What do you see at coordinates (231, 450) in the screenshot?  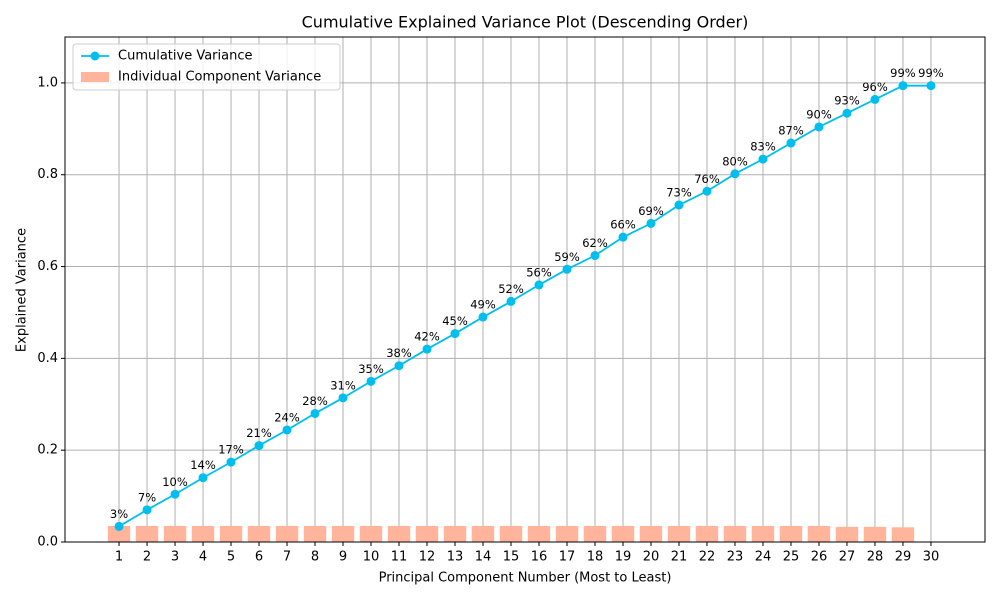 I see `data-label: 17%` at bounding box center [231, 450].